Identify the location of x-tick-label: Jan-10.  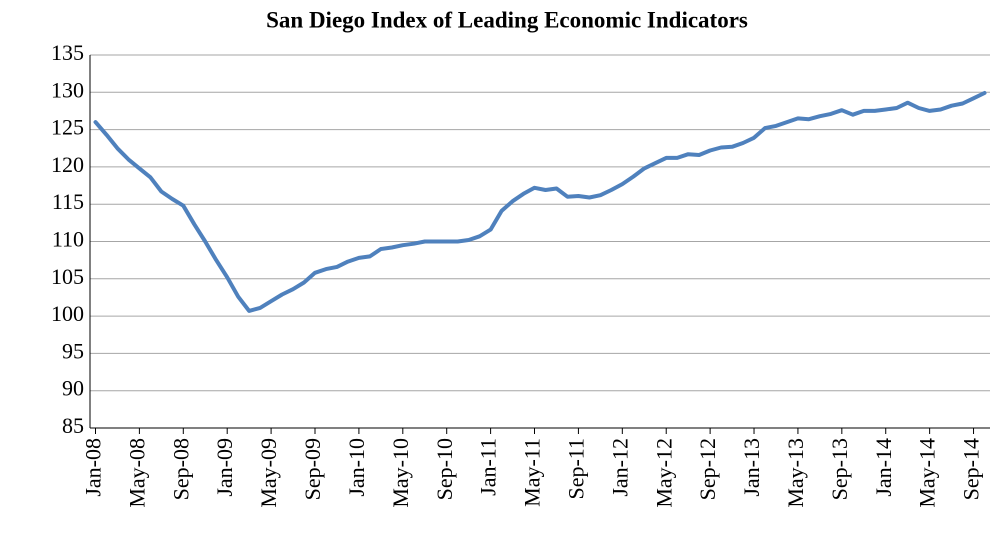
(356, 467).